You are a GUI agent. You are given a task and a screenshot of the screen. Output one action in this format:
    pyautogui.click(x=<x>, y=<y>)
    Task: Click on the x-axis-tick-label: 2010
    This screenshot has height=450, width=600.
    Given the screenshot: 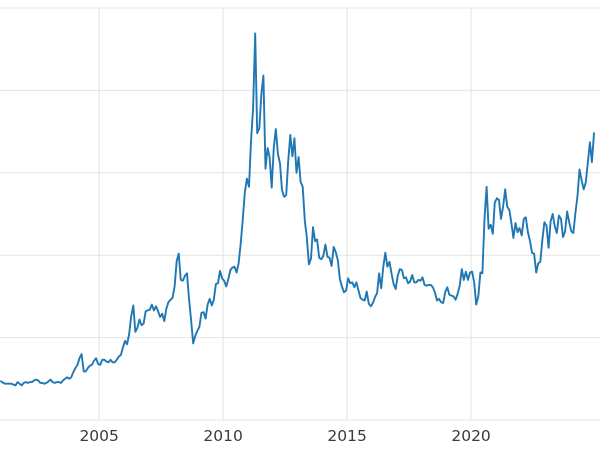 What is the action you would take?
    pyautogui.click(x=222, y=436)
    